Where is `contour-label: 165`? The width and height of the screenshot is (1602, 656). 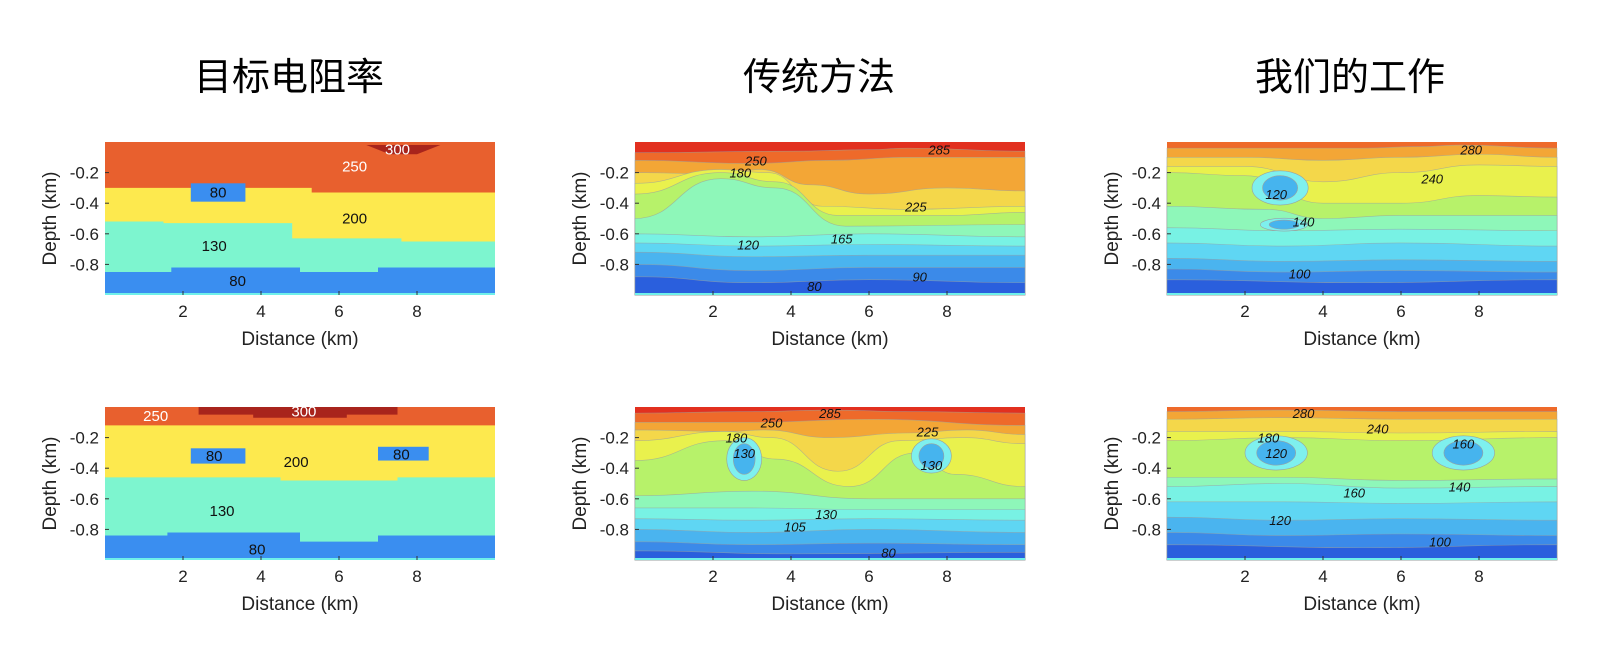
contour-label: 165 is located at coordinates (842, 238).